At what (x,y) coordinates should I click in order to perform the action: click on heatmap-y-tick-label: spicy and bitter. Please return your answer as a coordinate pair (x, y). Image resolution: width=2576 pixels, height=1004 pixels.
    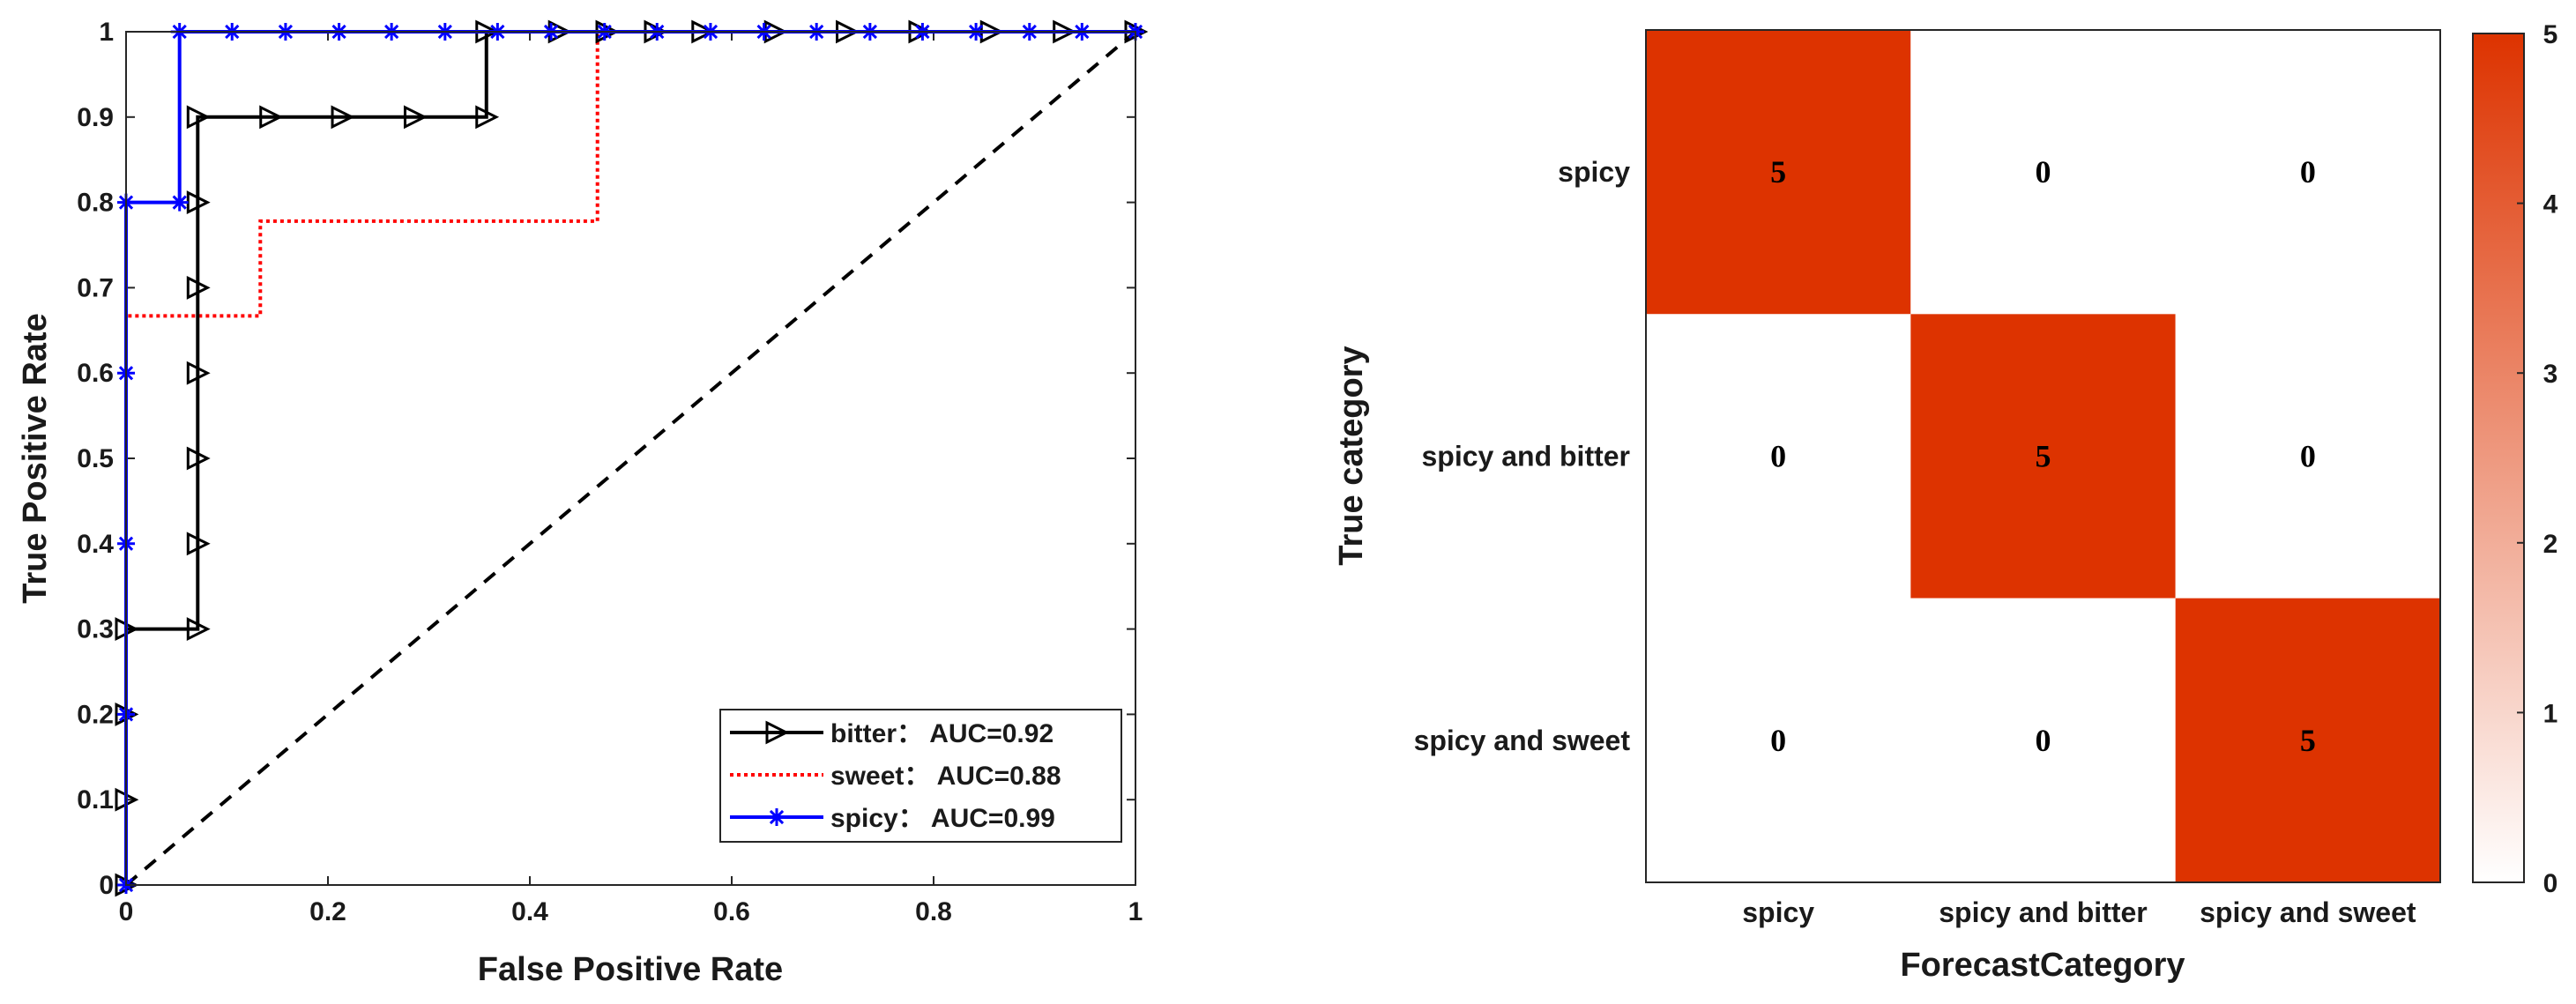
    Looking at the image, I should click on (1526, 457).